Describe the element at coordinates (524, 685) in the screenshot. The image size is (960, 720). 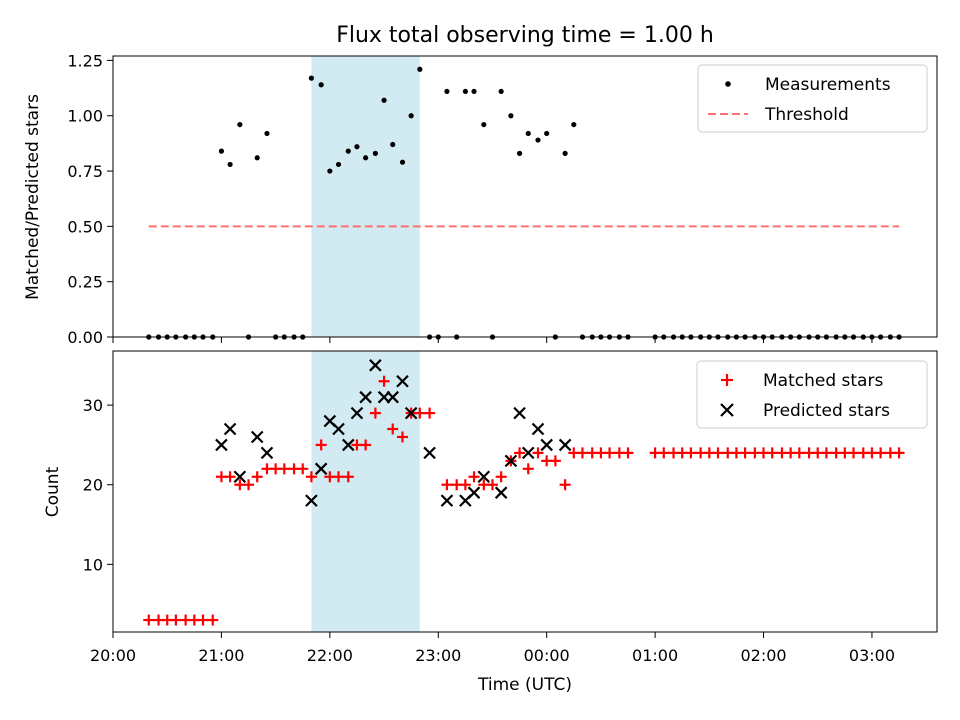
I see `x-axis-label: Time (UTC)` at that location.